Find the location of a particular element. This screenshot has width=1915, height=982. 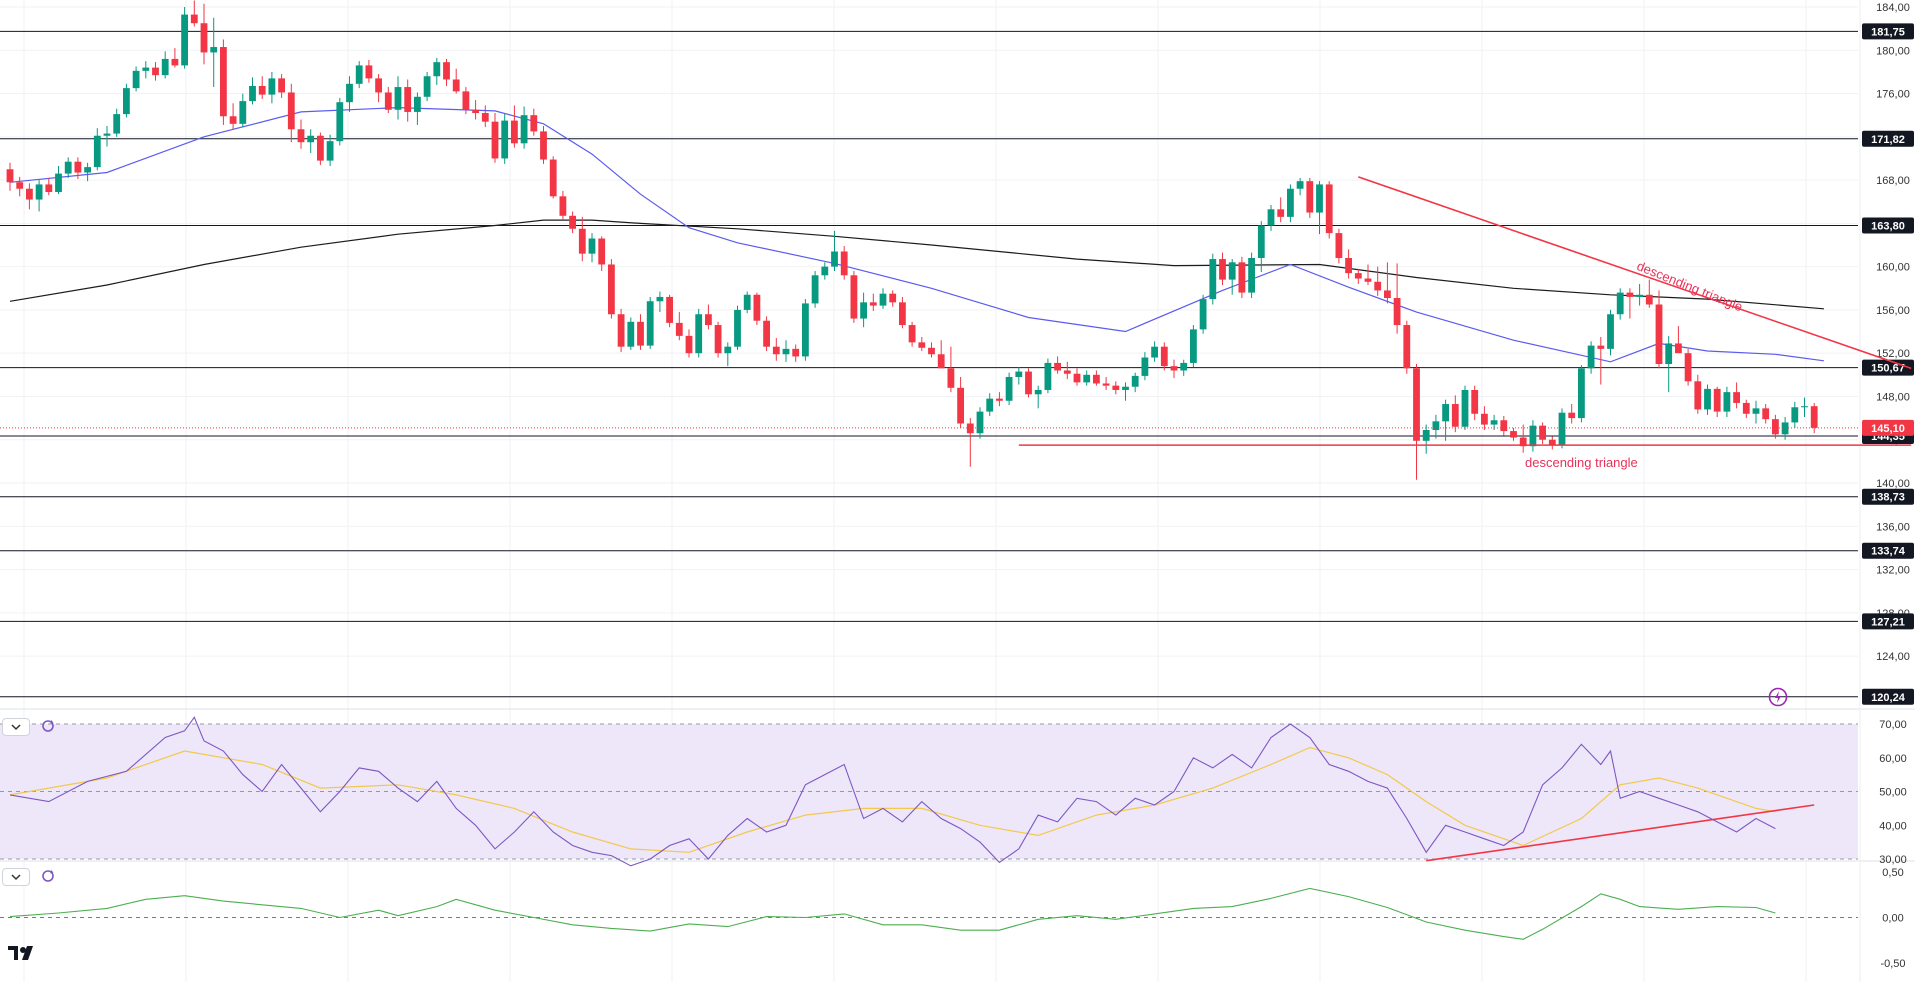

rsi-trendline is located at coordinates (1620, 833).